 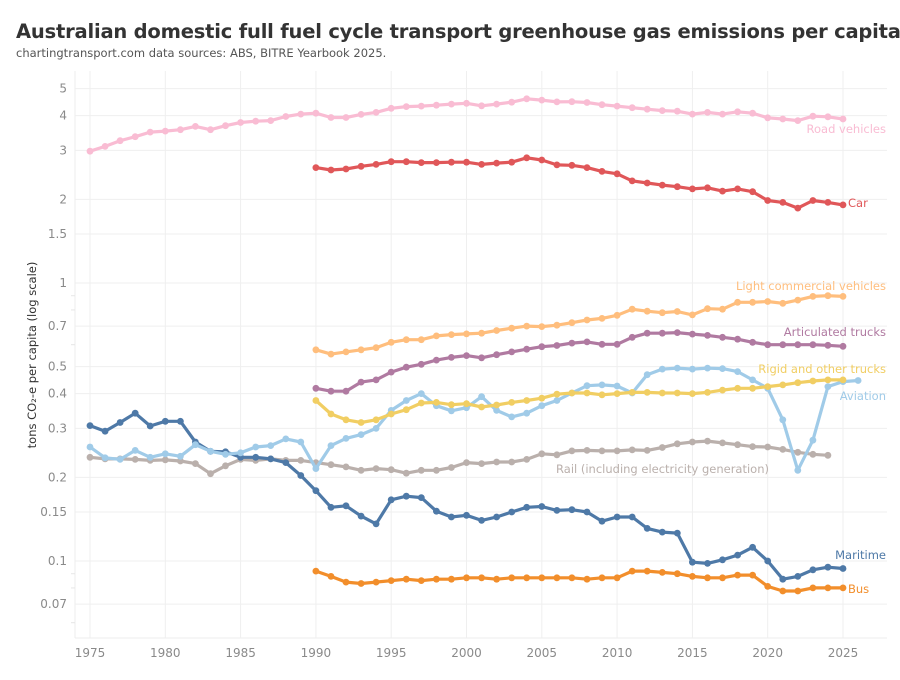 What do you see at coordinates (316, 653) in the screenshot?
I see `x-tick-label: 1990` at bounding box center [316, 653].